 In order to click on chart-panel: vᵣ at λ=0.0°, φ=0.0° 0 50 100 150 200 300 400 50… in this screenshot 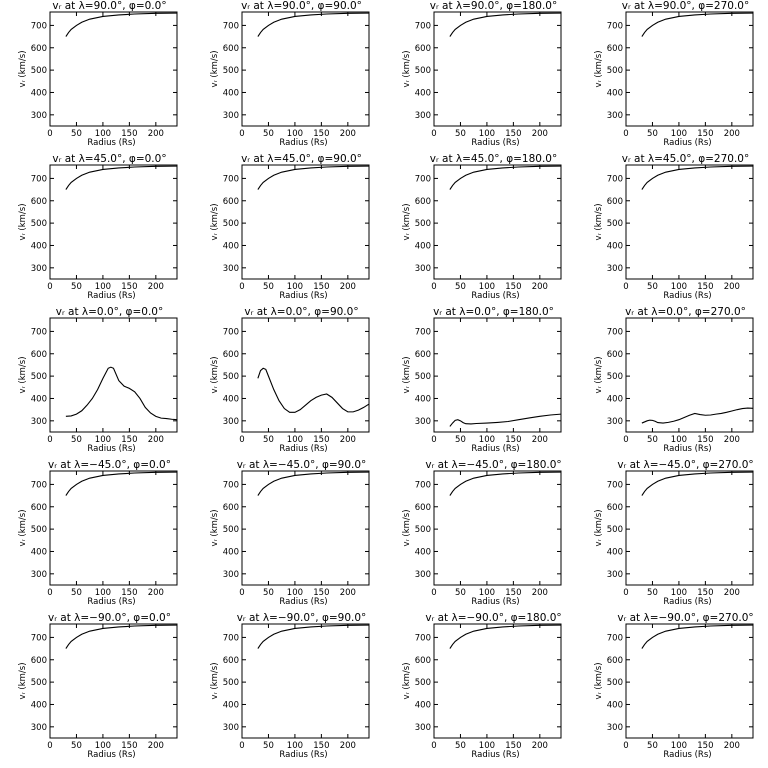, I will do `click(96, 382)`.